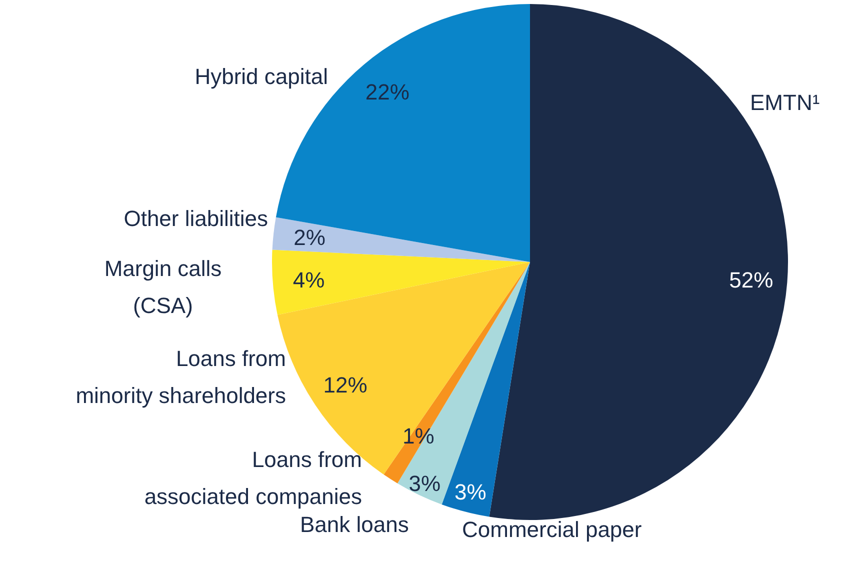  What do you see at coordinates (310, 237) in the screenshot?
I see `data-label: 2%` at bounding box center [310, 237].